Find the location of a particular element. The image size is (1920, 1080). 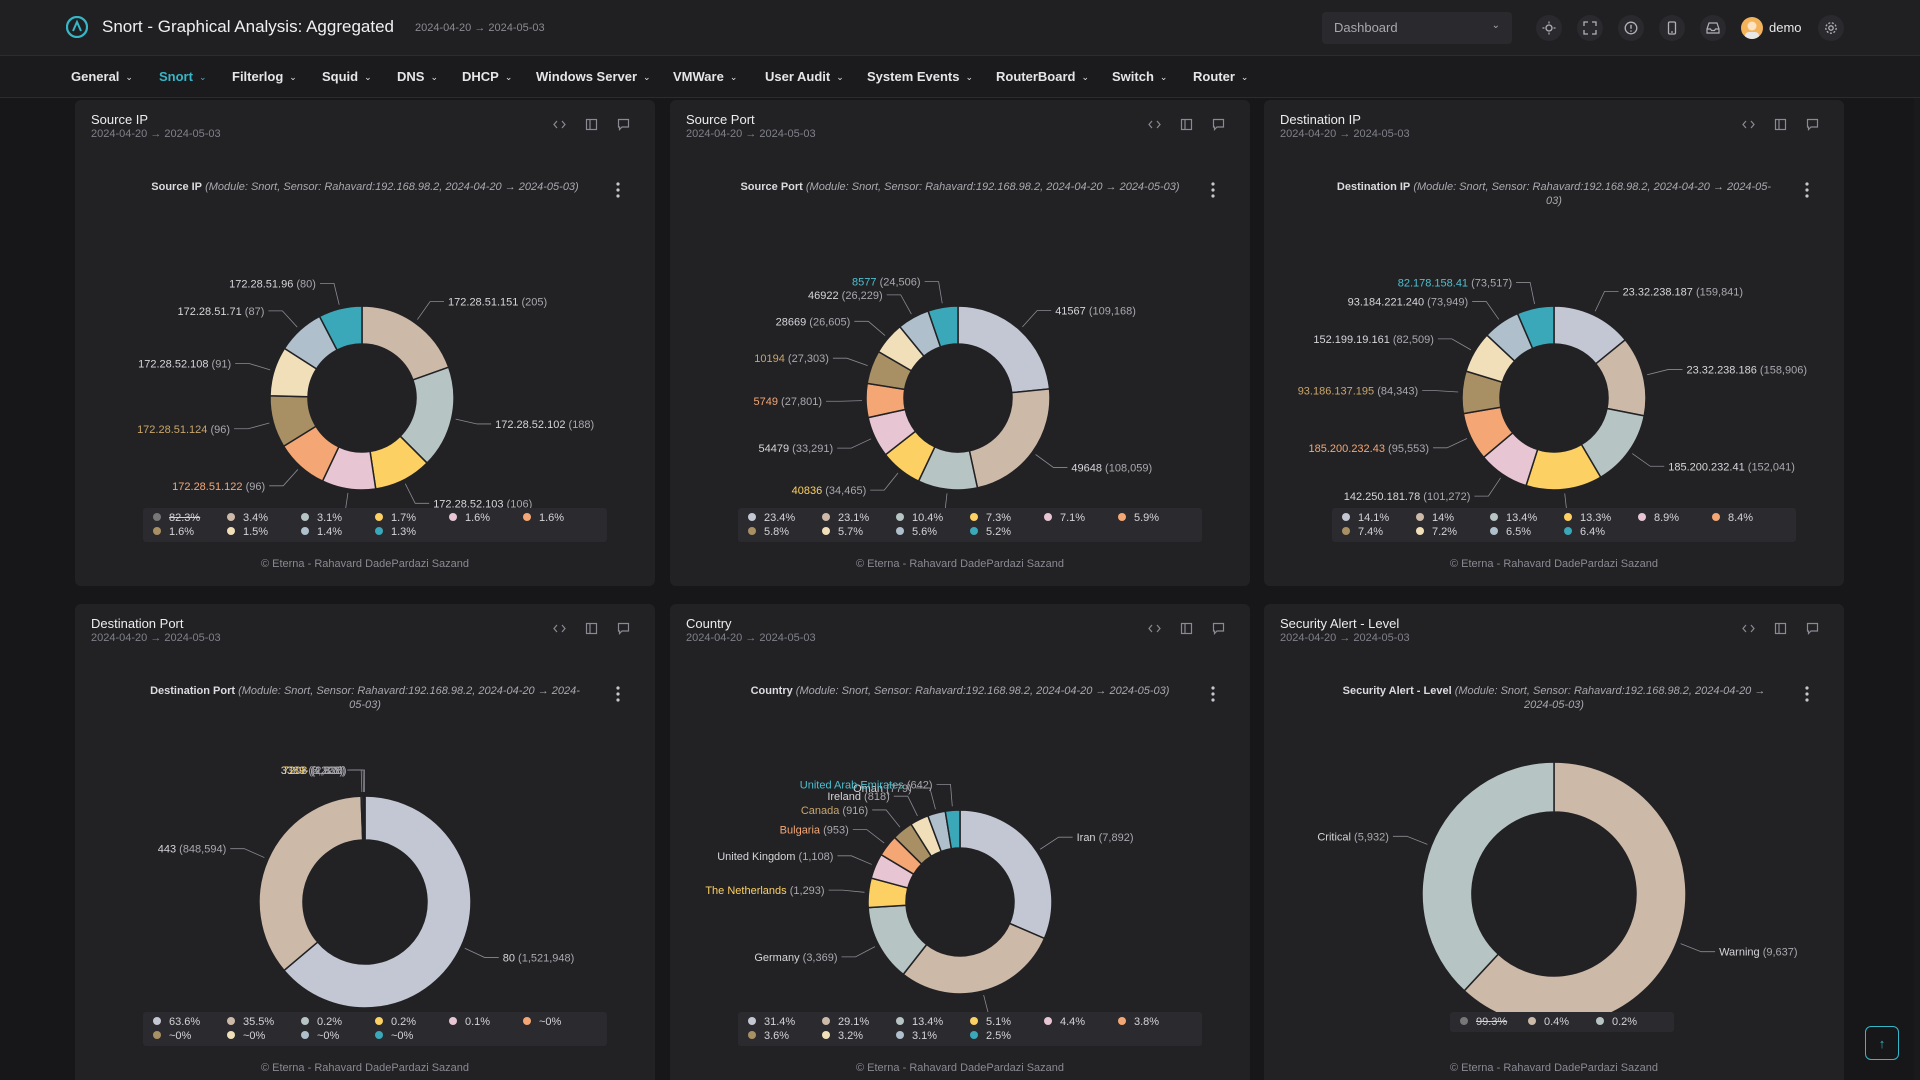

legend-item: 82.3% is located at coordinates (190, 518).